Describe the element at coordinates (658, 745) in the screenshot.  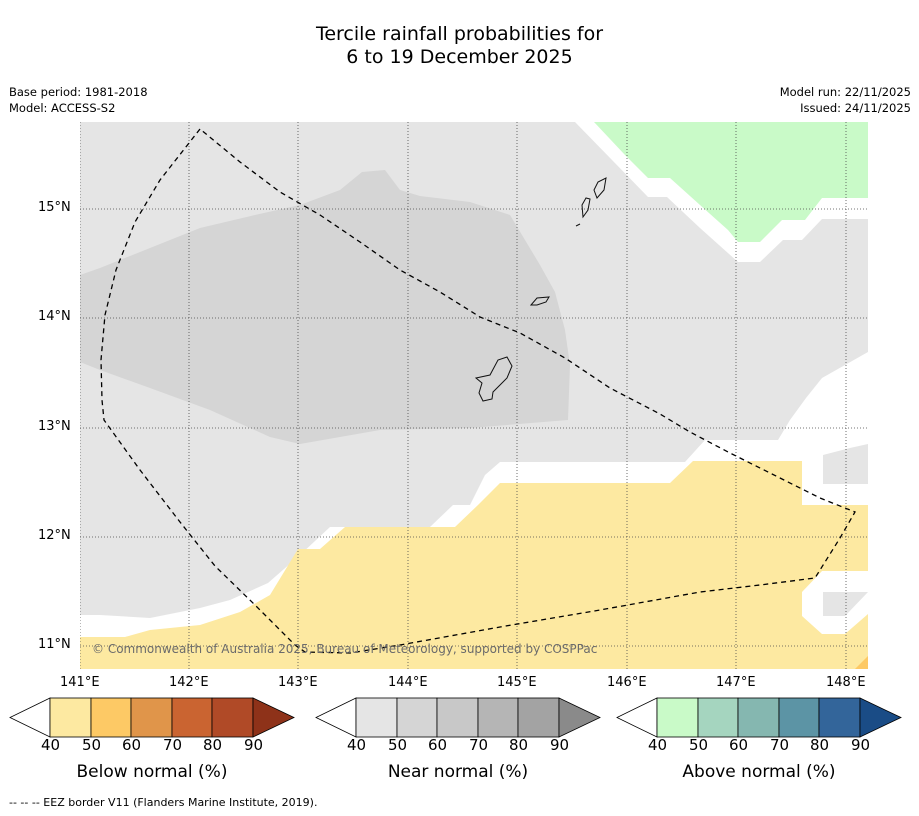
I see `above-tick-40: 40` at that location.